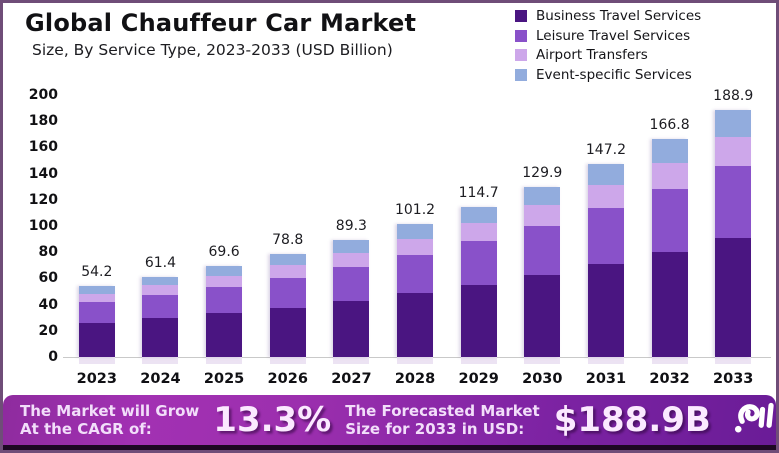 The image size is (779, 453). Describe the element at coordinates (619, 16) in the screenshot. I see `legend-label: Business Travel Services` at that location.